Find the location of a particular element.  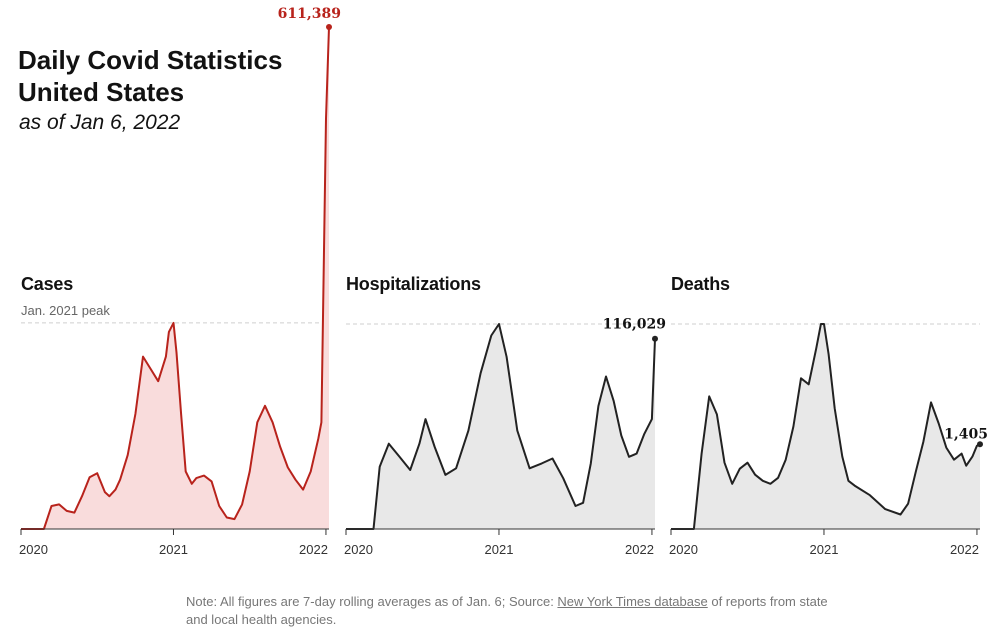

deaths-tick-label-2020: 2020 is located at coordinates (683, 549).